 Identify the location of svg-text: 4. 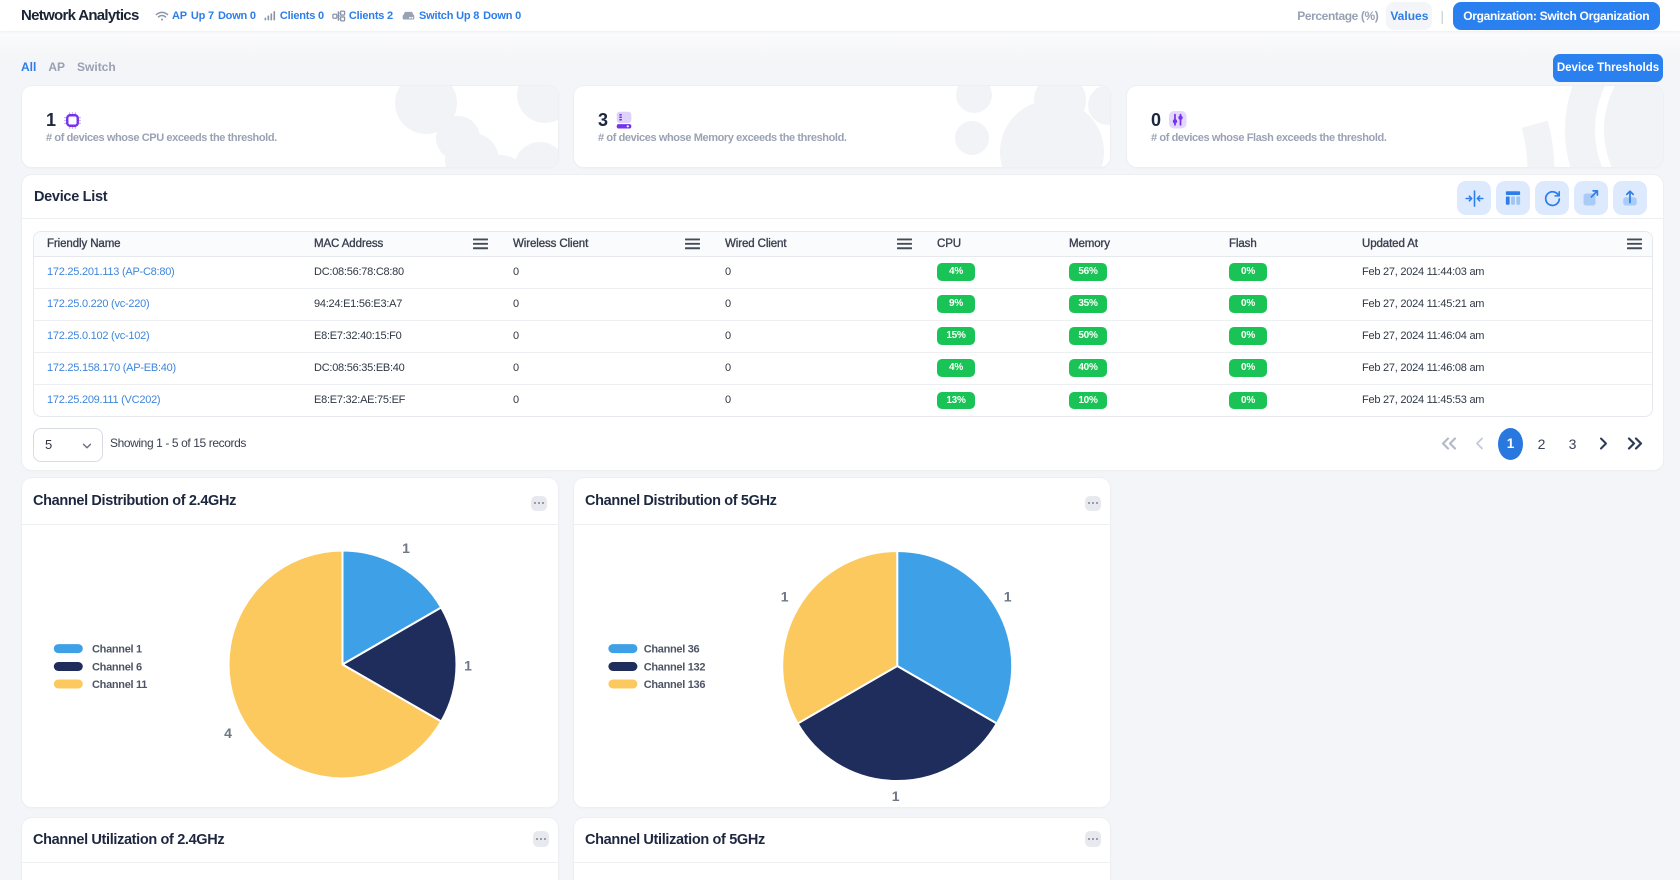
(228, 733).